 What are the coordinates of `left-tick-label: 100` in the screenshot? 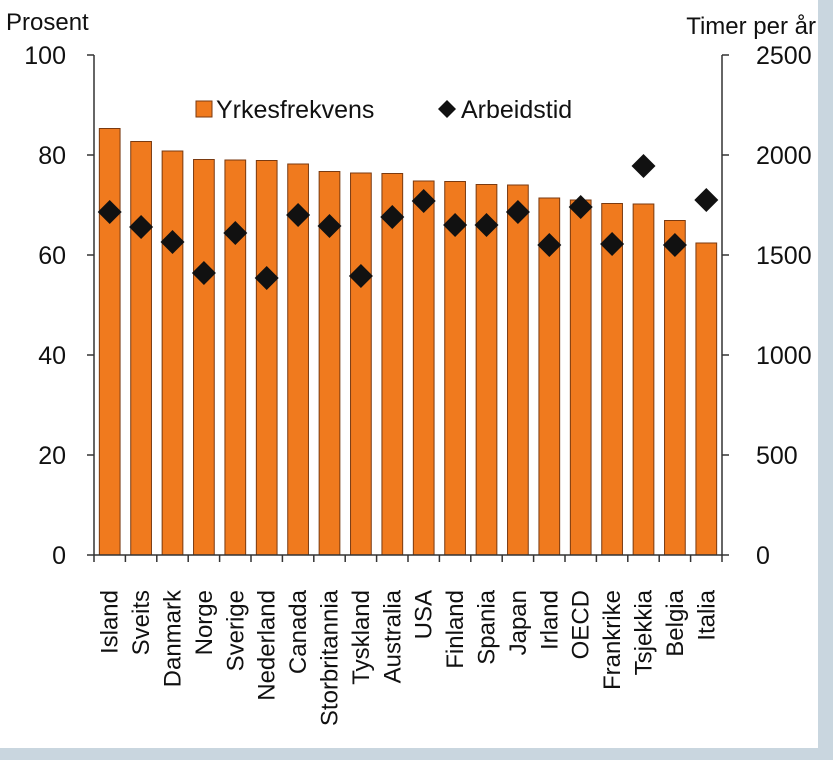 It's located at (45, 56).